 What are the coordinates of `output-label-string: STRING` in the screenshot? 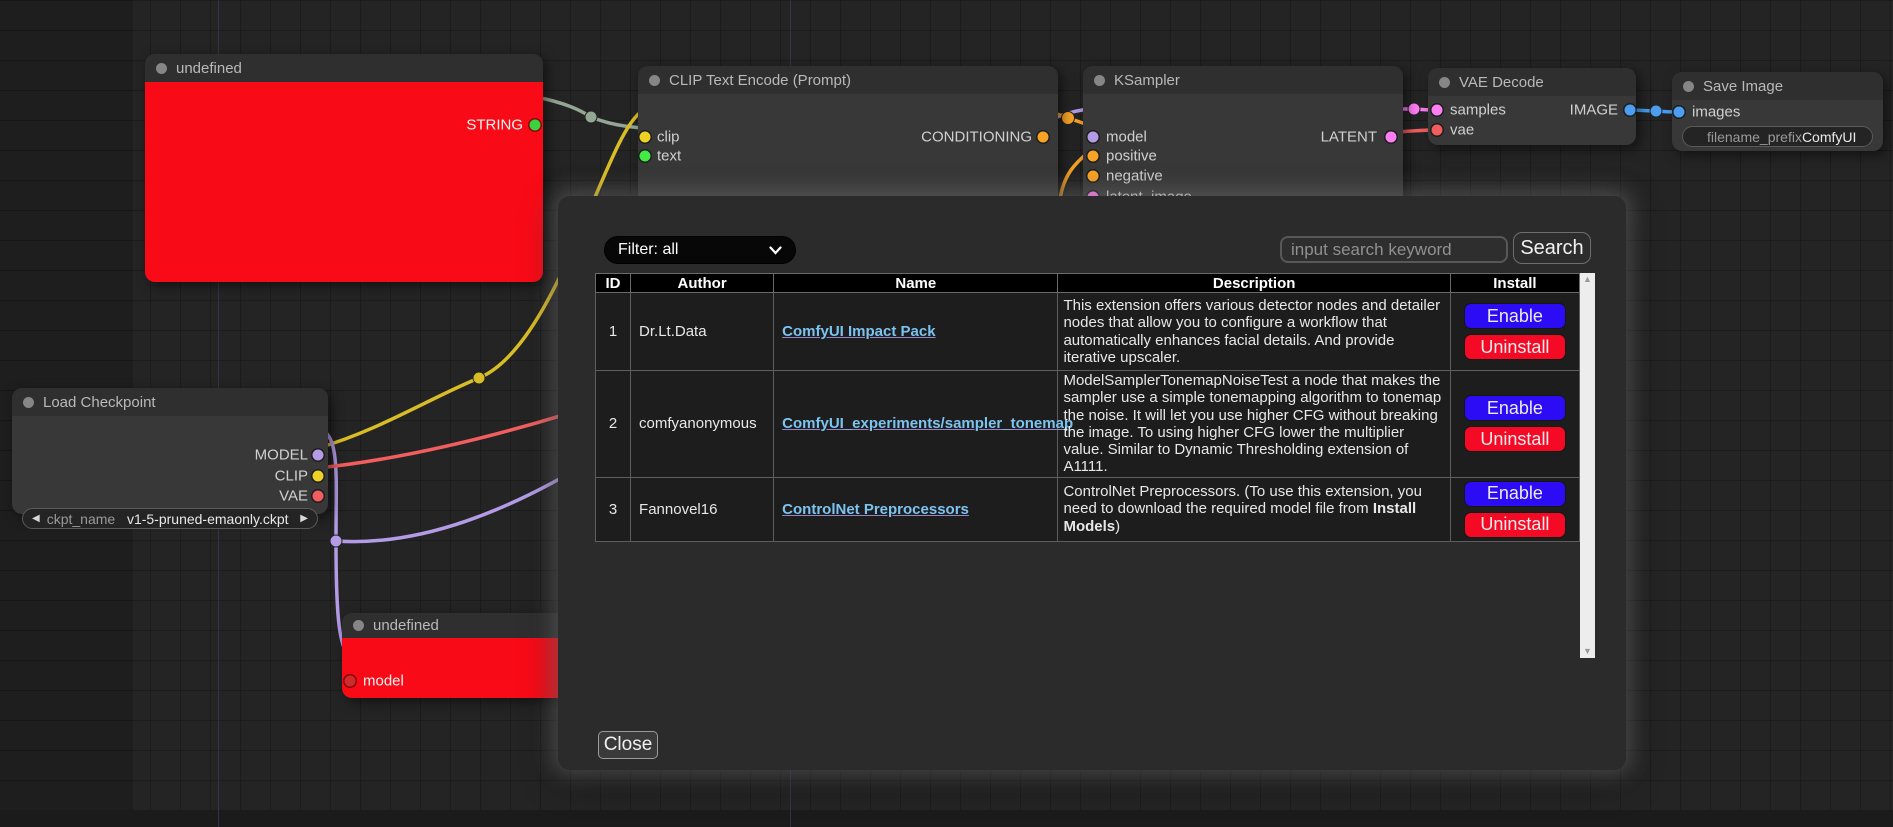 It's located at (494, 125).